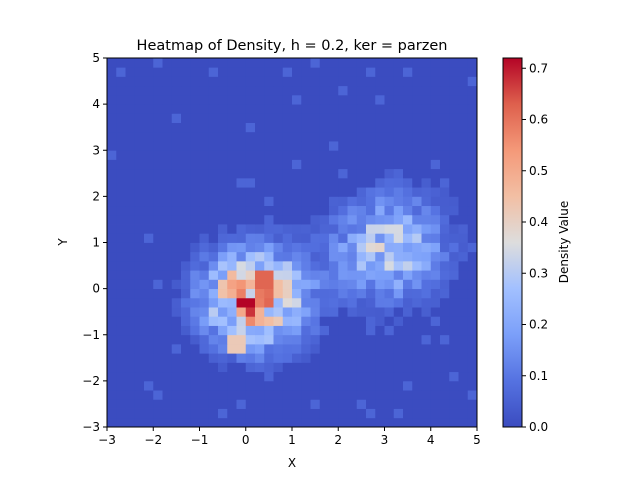 The height and width of the screenshot is (480, 640). Describe the element at coordinates (292, 463) in the screenshot. I see `x-axis-label: X` at that location.